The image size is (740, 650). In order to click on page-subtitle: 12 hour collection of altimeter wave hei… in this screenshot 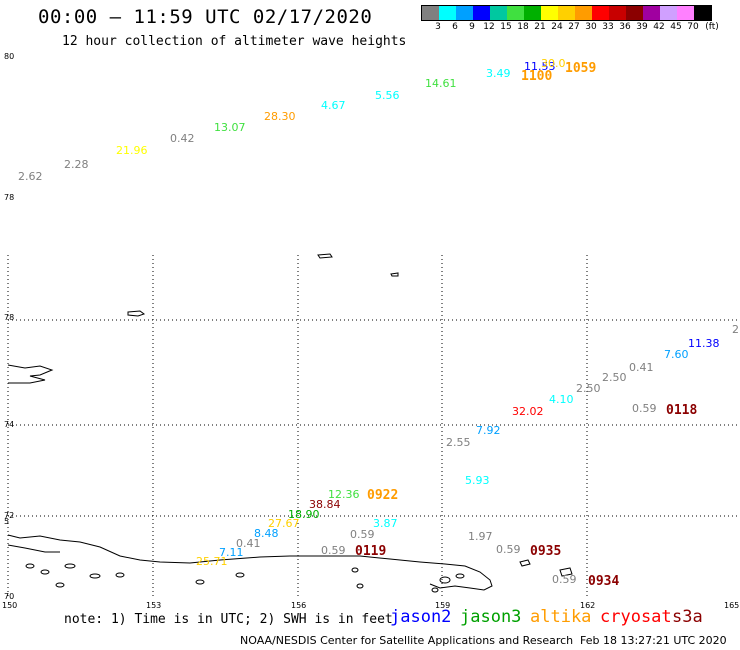, I will do `click(234, 41)`.